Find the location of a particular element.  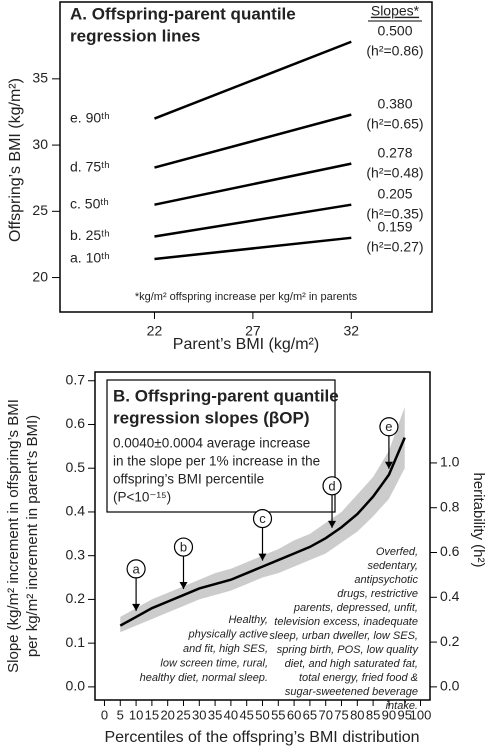

x-tick-label: 65 is located at coordinates (310, 714).